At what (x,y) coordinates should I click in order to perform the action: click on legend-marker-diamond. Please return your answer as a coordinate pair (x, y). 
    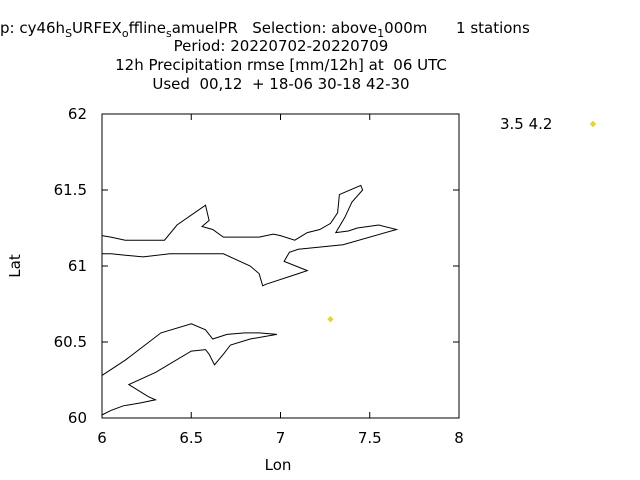
    Looking at the image, I should click on (593, 124).